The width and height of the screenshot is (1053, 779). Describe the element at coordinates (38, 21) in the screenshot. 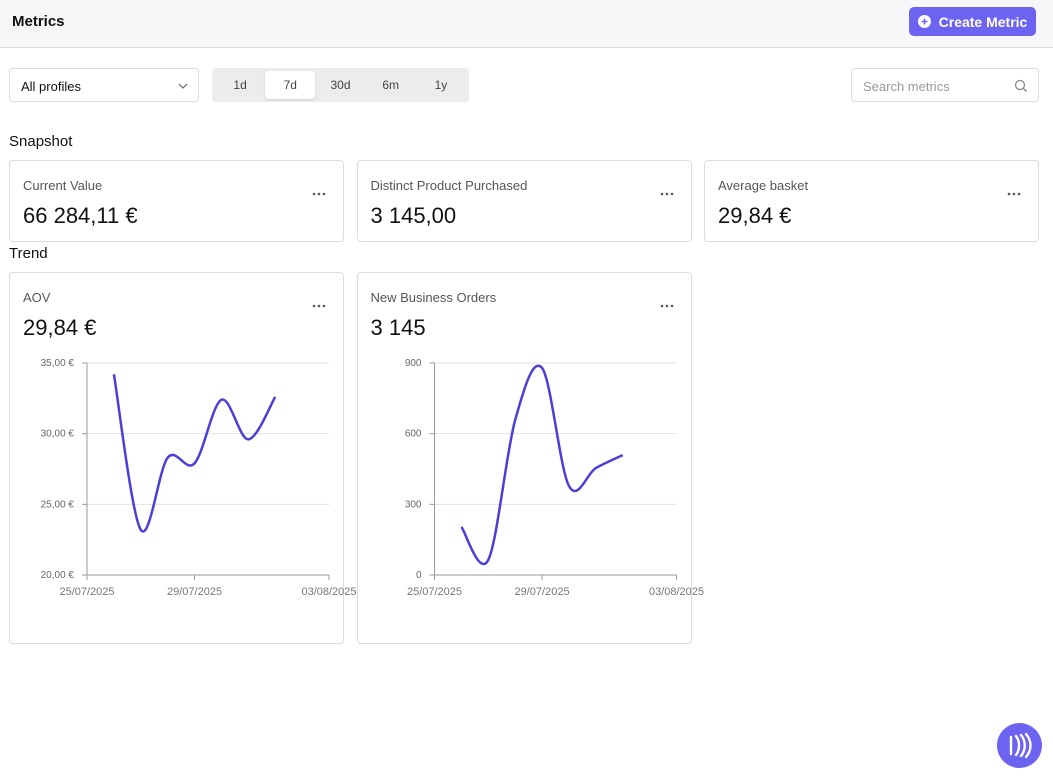

I see `page-title: Metrics` at that location.